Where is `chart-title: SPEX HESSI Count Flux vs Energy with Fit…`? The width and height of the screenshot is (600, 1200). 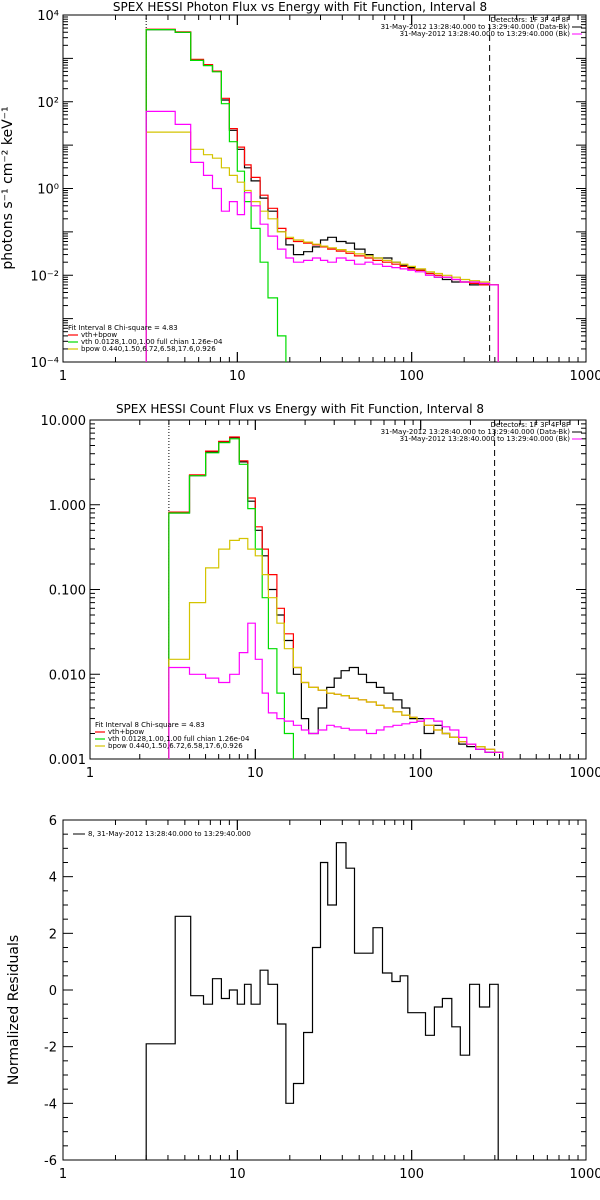
chart-title: SPEX HESSI Count Flux vs Energy with Fit… is located at coordinates (300, 409).